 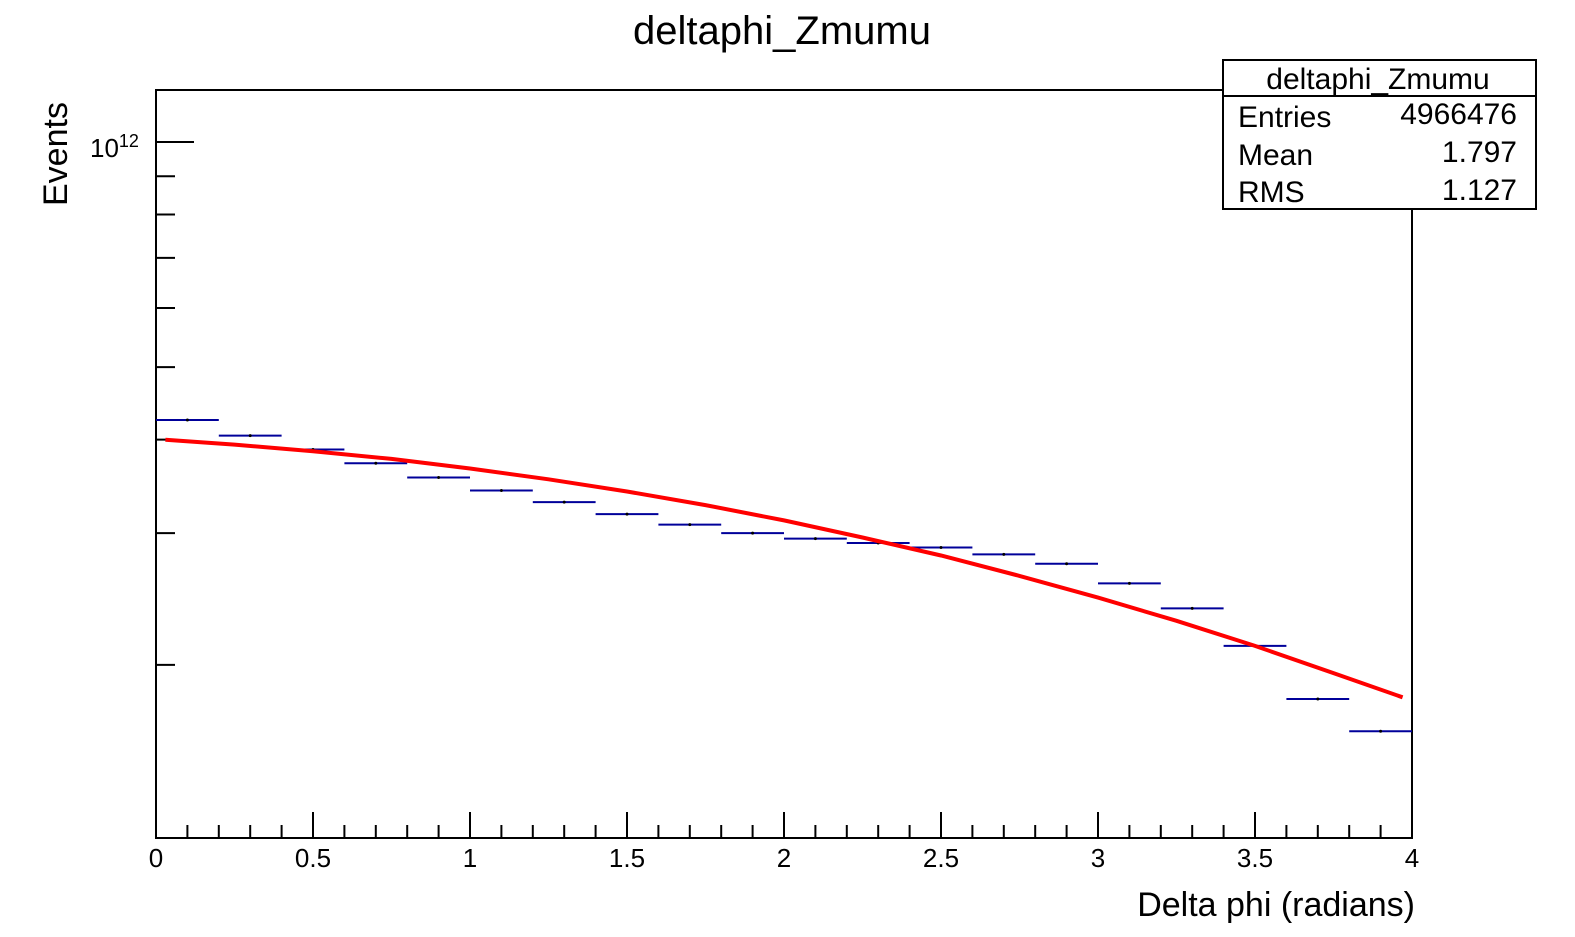 I want to click on x-tick-label: 0.5, so click(x=313, y=858).